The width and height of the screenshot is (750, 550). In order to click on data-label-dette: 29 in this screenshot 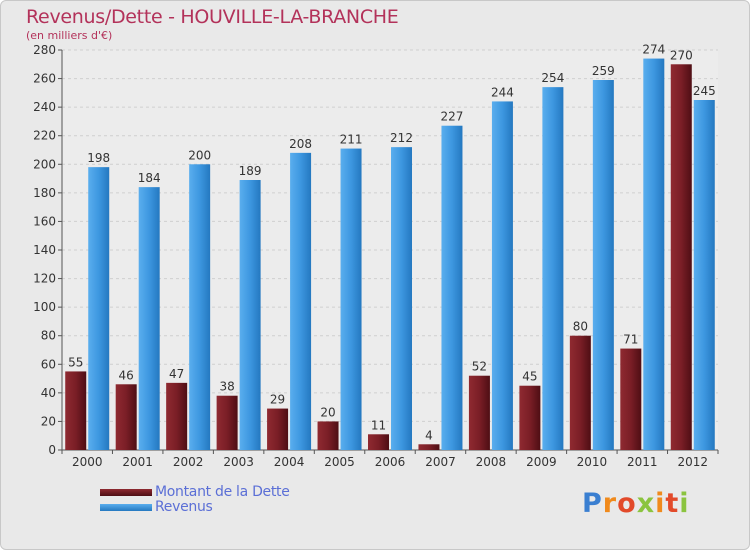, I will do `click(277, 400)`.